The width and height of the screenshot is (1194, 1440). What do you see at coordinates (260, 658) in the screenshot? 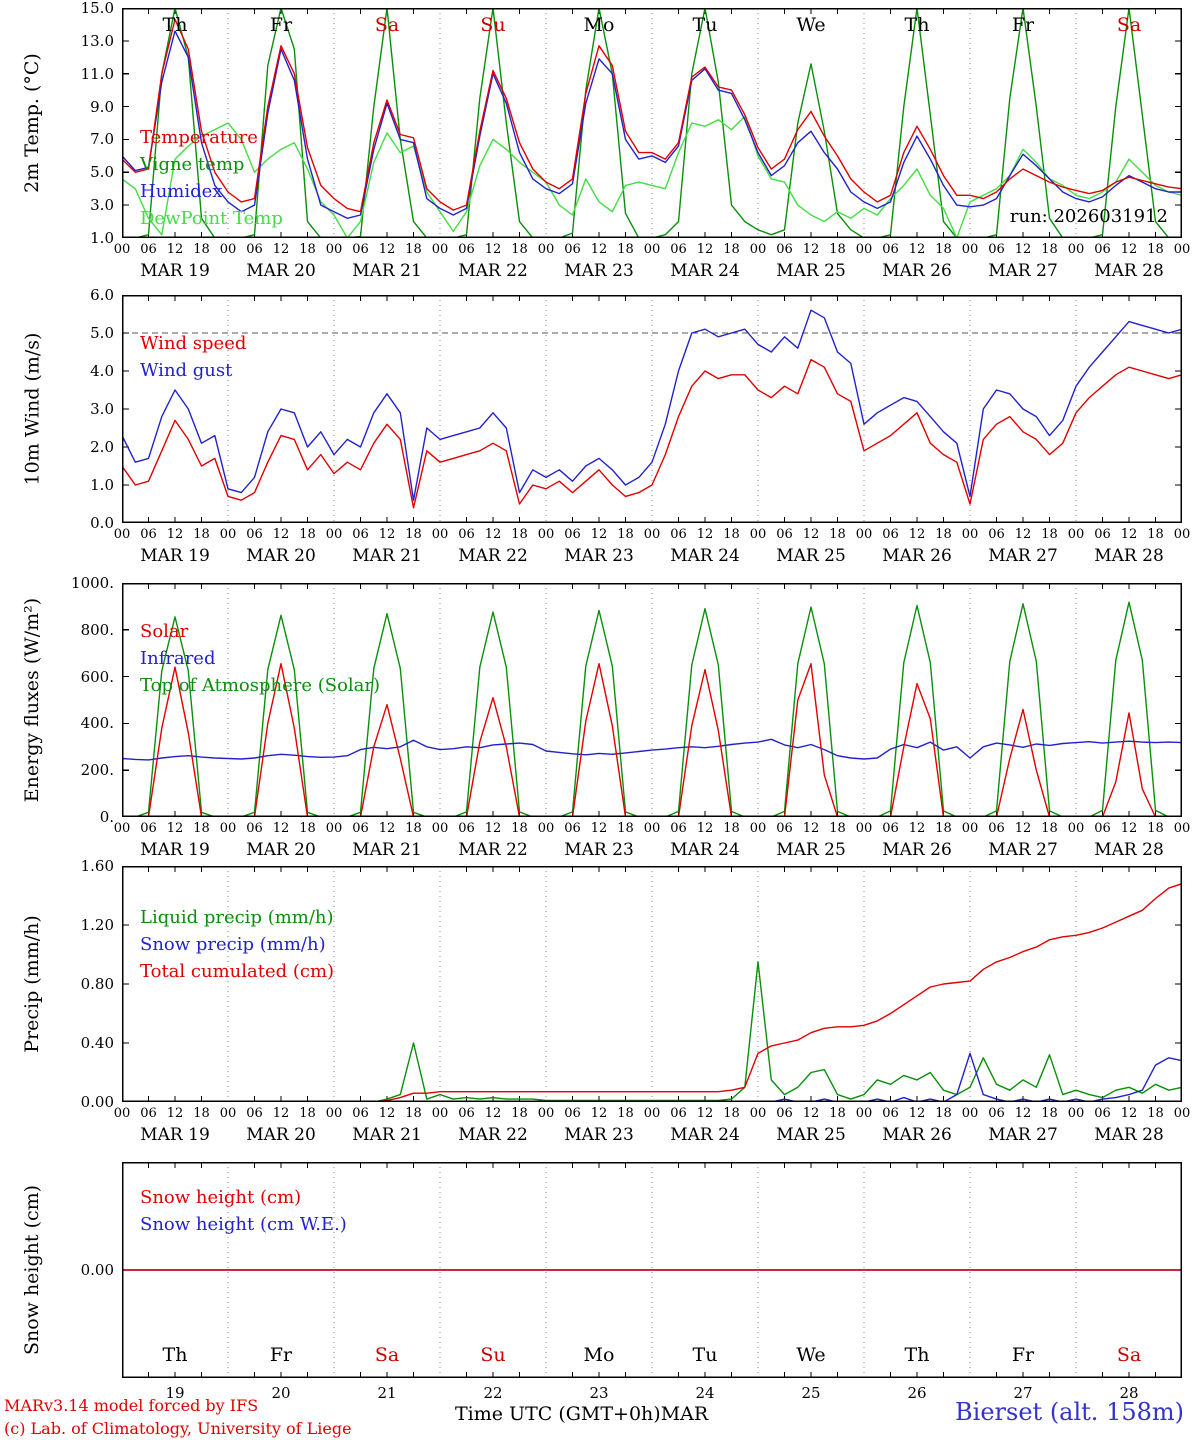
I see `energy-legend: Solar Infrared Top of Atmosphere (Solar)` at bounding box center [260, 658].